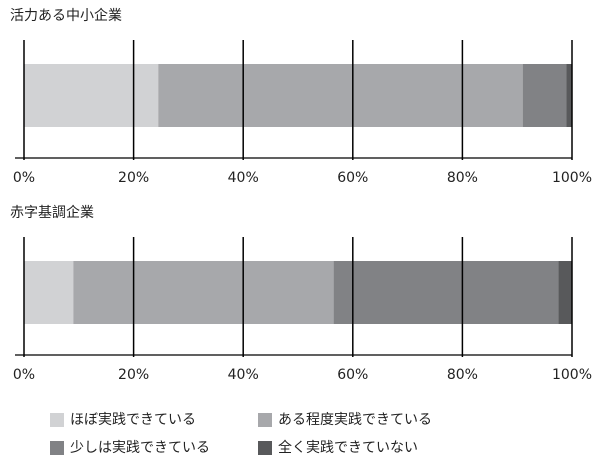 The width and height of the screenshot is (600, 463). What do you see at coordinates (348, 447) in the screenshot?
I see `legend-label: 全く実践できていない` at bounding box center [348, 447].